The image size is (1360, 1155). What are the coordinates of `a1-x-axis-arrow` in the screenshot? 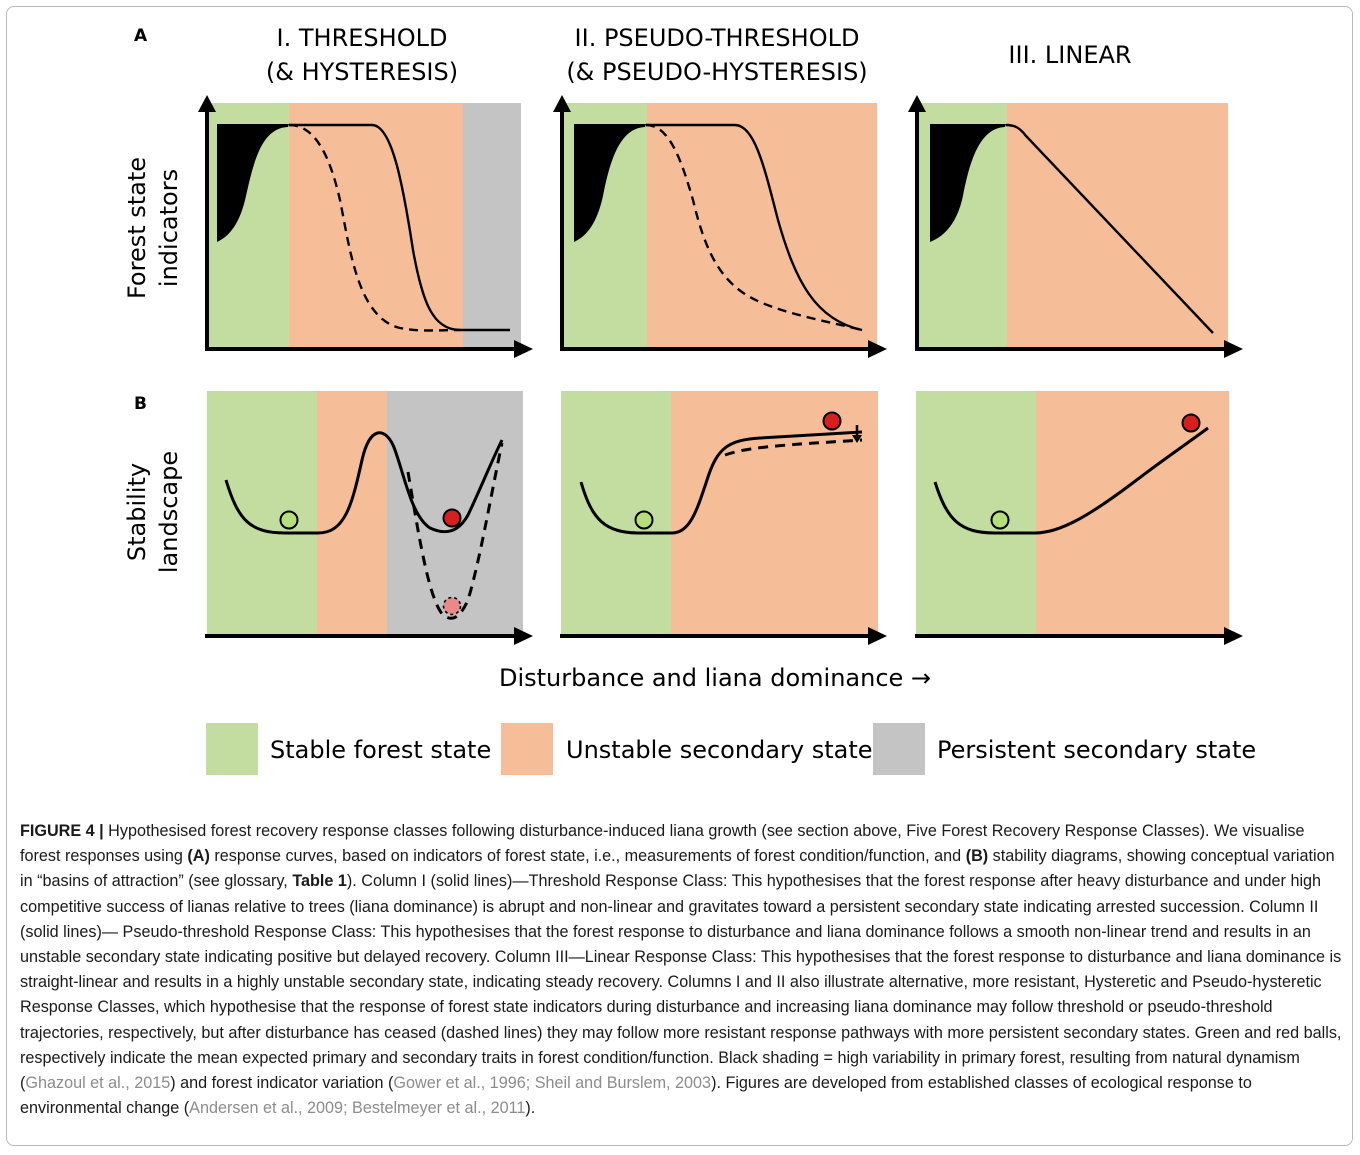 It's located at (523, 349).